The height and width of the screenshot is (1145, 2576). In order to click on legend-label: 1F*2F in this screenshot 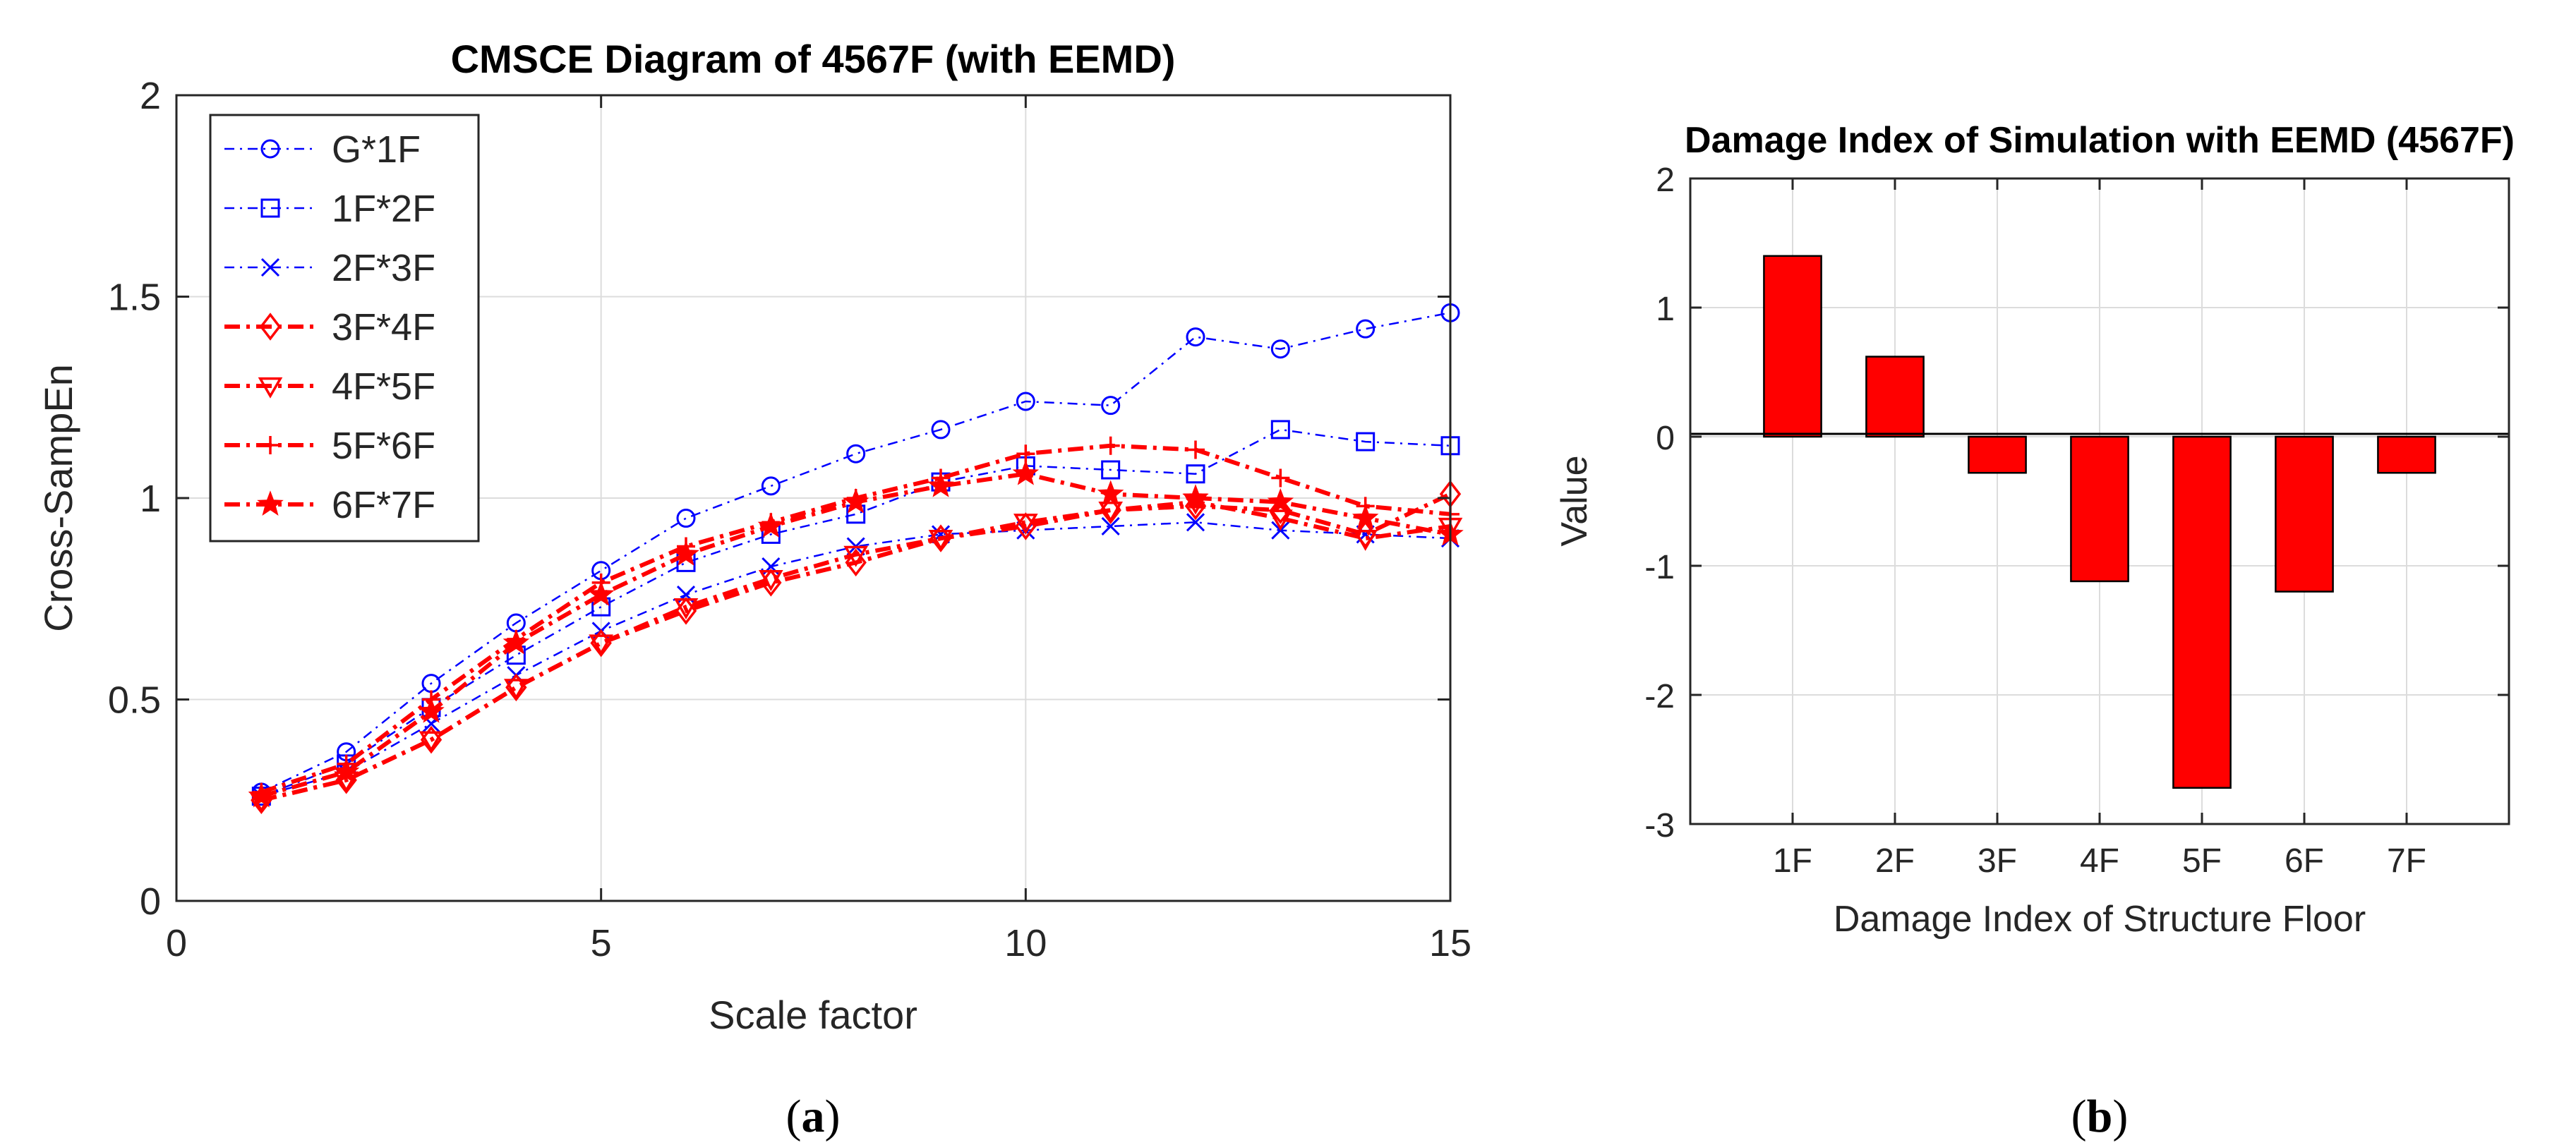, I will do `click(383, 209)`.